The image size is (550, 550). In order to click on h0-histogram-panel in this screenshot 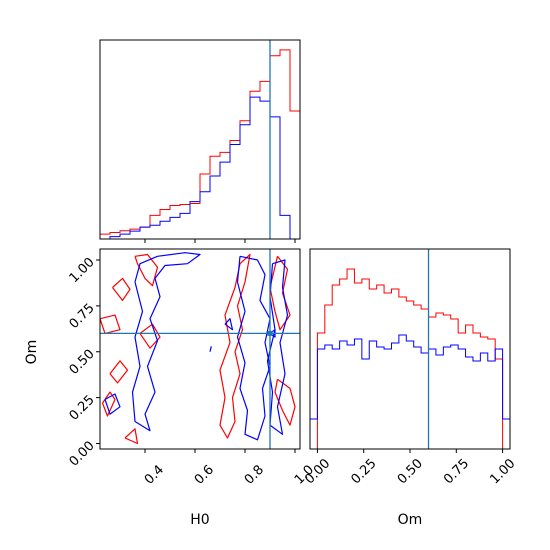, I will do `click(200, 141)`.